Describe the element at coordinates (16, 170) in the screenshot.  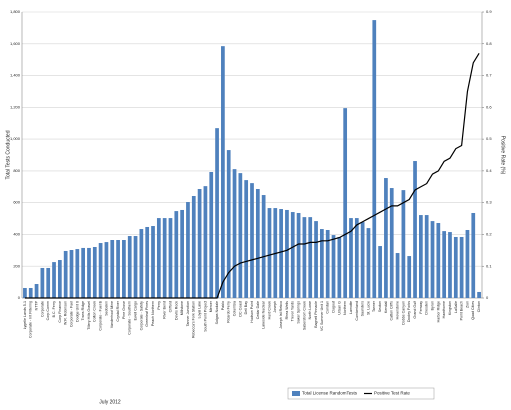
I see `y-tick-label: 800` at that location.